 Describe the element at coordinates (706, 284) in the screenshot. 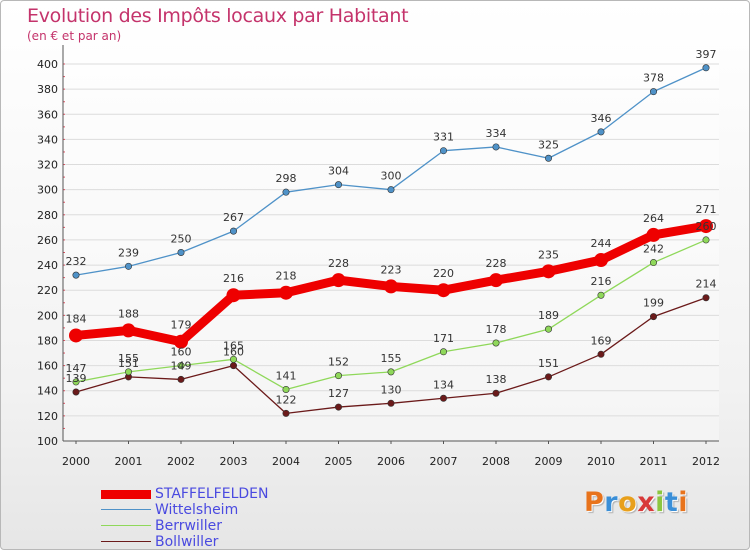

I see `data-label: 214` at that location.